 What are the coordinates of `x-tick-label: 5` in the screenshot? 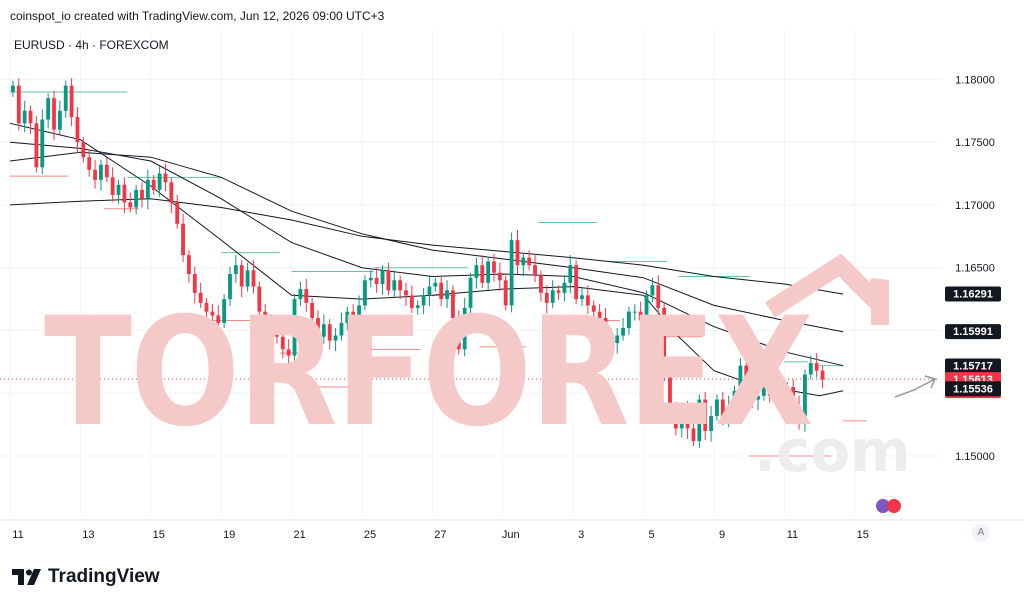 It's located at (652, 535).